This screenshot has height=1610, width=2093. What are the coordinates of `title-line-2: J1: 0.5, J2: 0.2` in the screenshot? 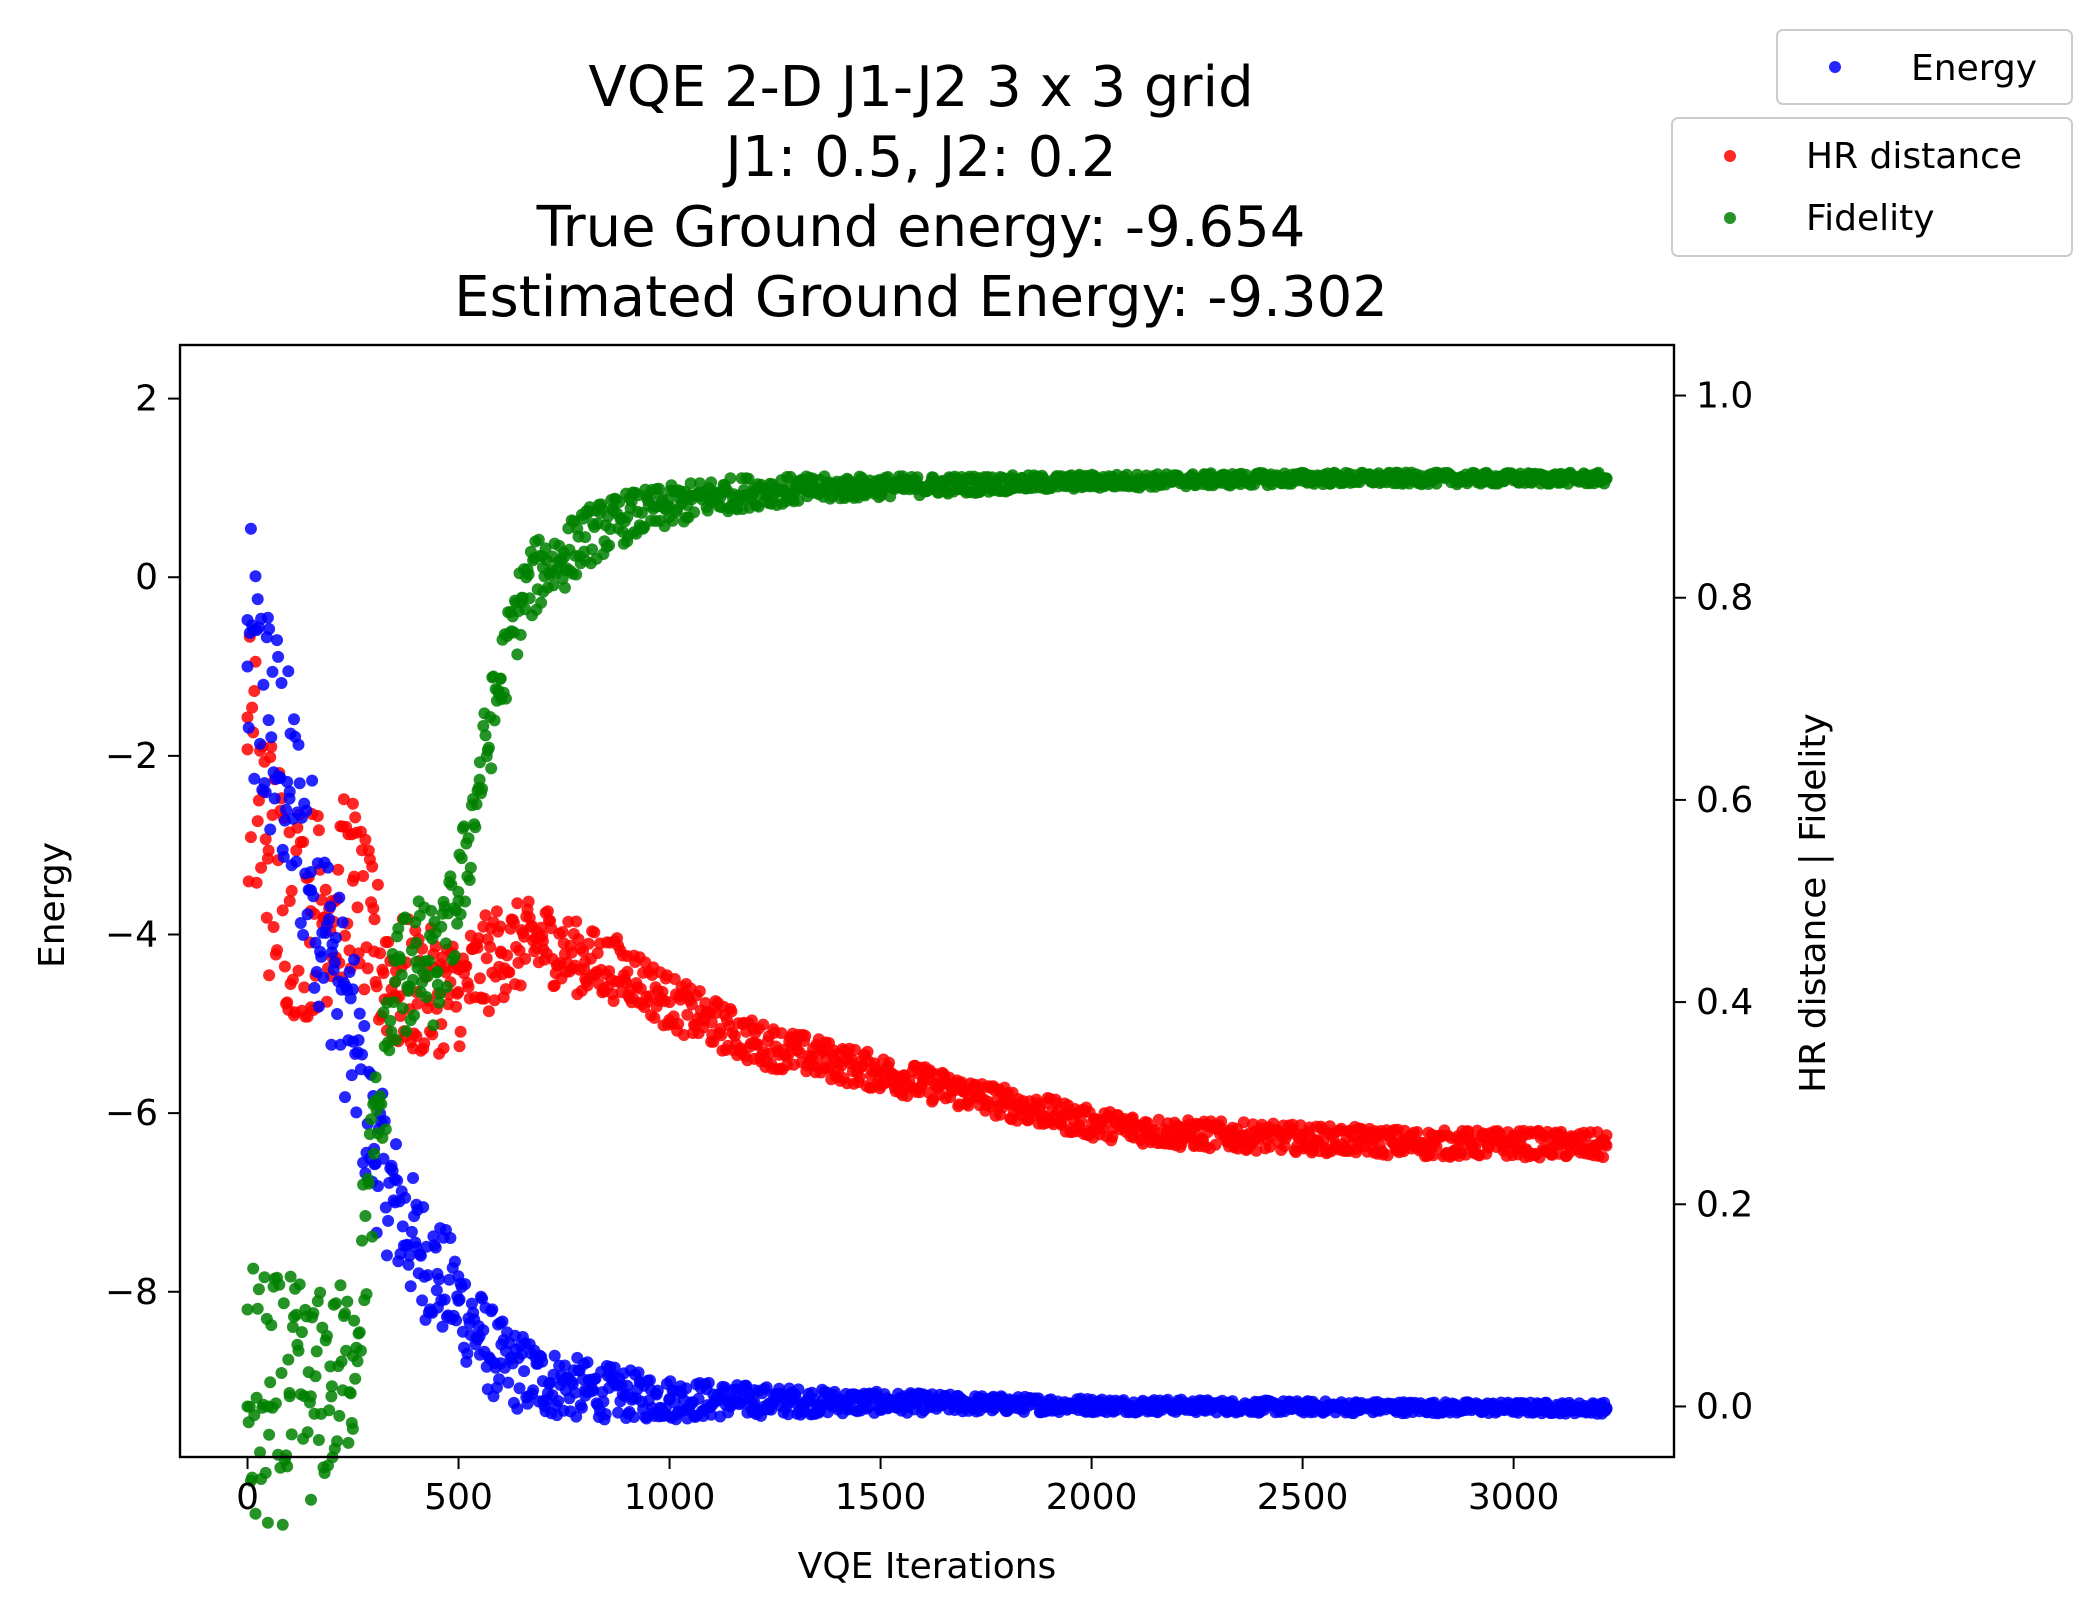 It's located at (919, 157).